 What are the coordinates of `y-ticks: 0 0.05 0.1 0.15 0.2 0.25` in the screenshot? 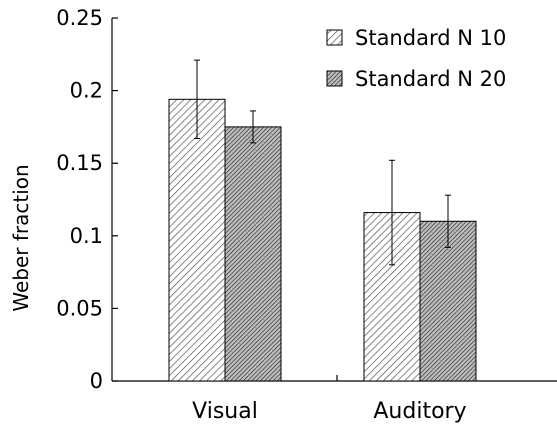 It's located at (87, 199).